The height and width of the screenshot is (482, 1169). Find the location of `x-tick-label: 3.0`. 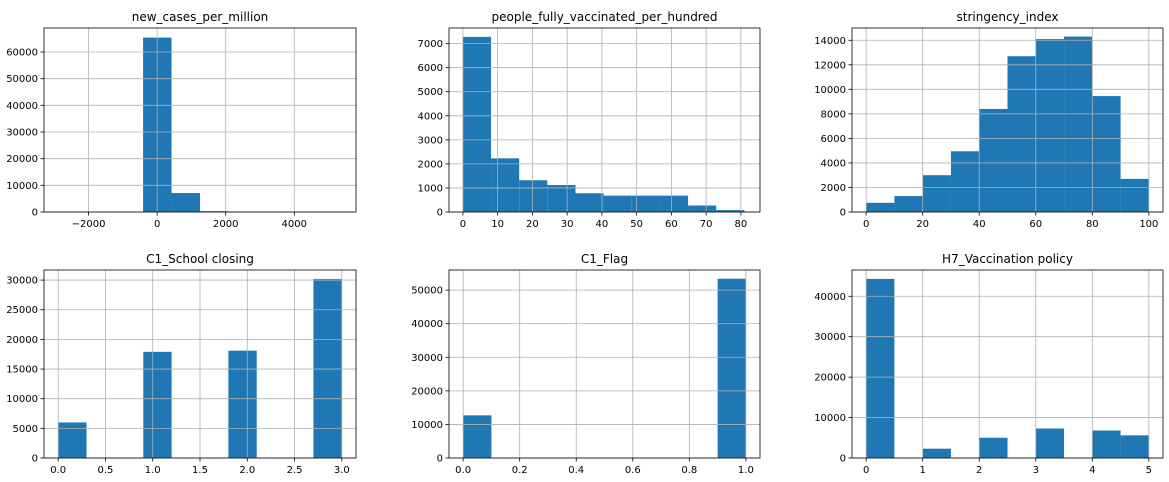

x-tick-label: 3.0 is located at coordinates (342, 470).